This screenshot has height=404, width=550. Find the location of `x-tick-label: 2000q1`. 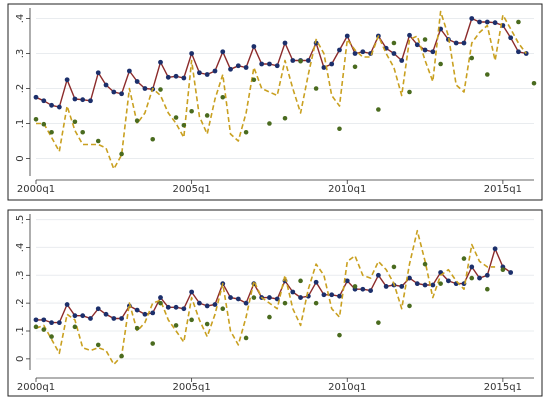

x-tick-label: 2000q1 is located at coordinates (36, 387).